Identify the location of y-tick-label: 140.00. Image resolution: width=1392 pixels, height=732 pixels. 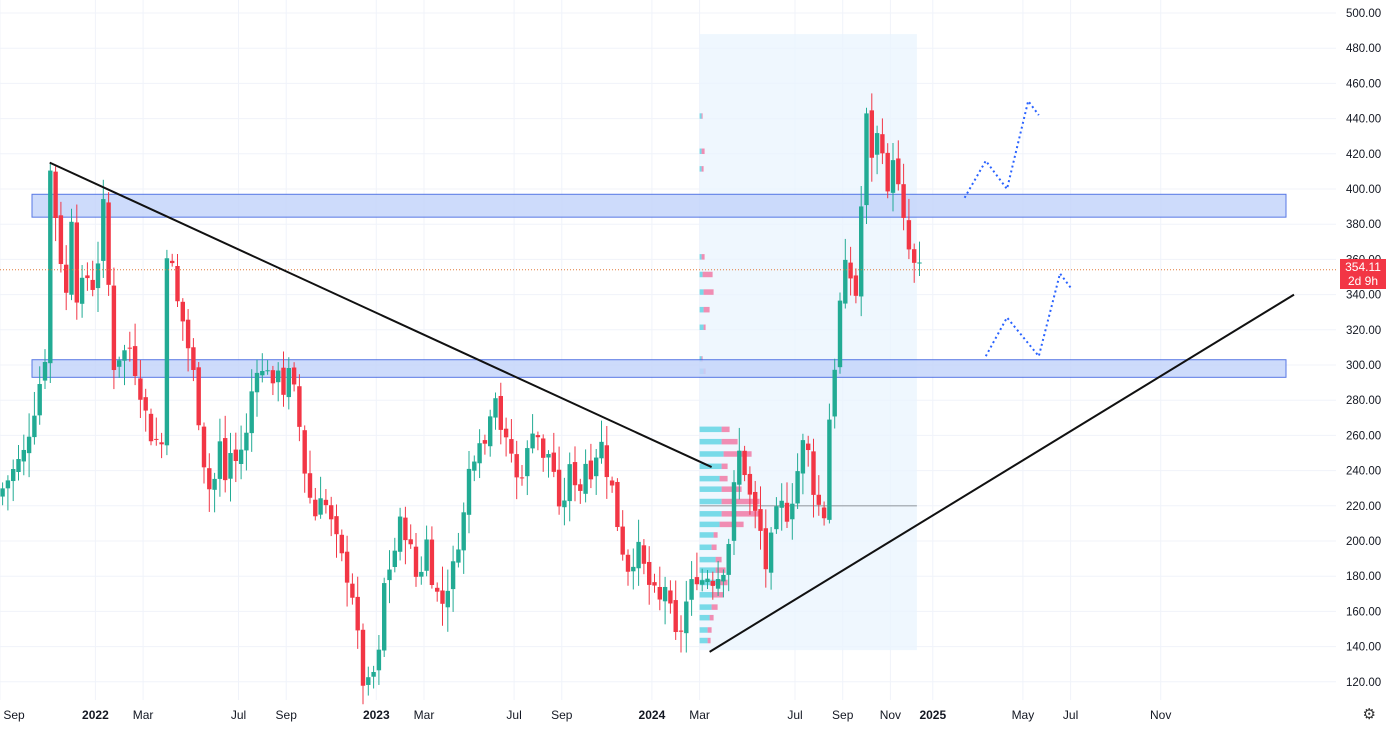
(1363, 648).